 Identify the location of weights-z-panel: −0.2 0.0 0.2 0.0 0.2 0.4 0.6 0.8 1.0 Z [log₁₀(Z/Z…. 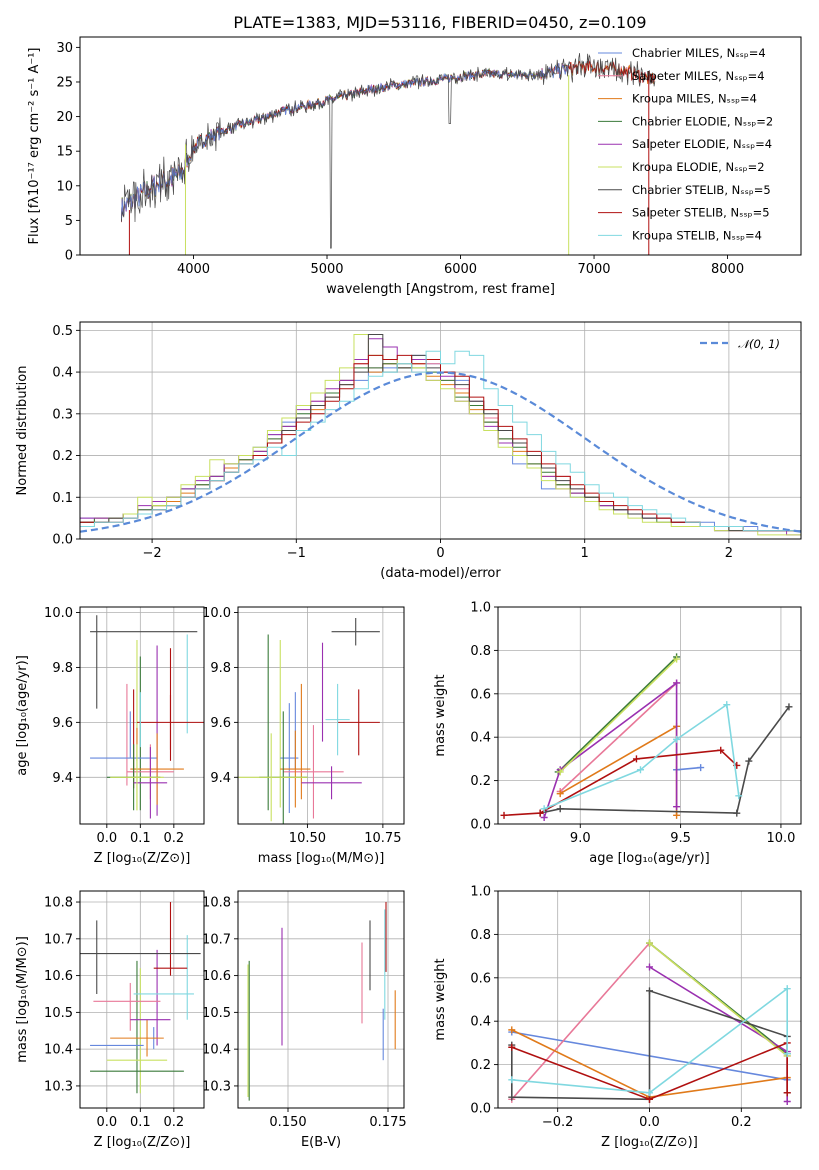
(617, 1017).